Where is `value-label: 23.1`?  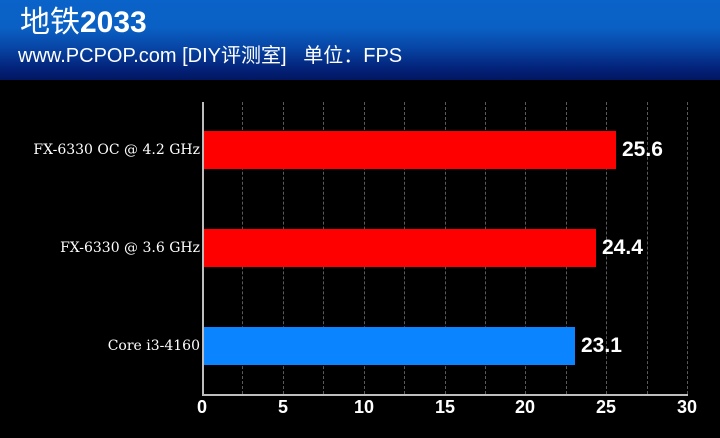 value-label: 23.1 is located at coordinates (601, 345).